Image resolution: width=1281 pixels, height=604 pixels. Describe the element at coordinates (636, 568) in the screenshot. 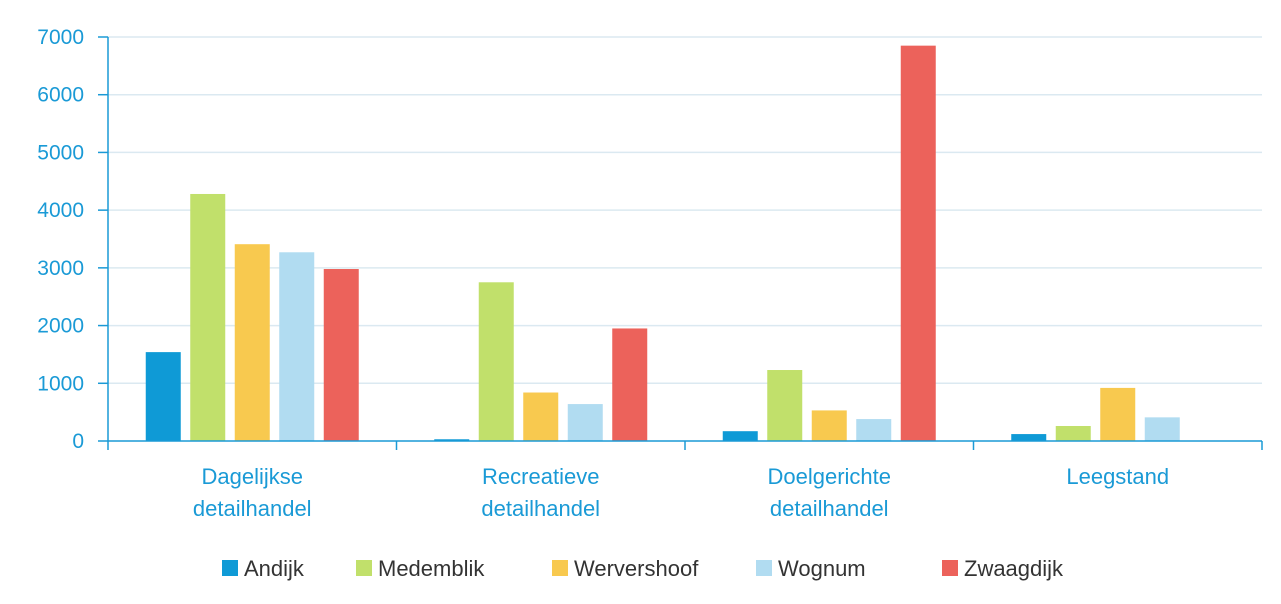

I see `legend-label: Wervershoof` at that location.